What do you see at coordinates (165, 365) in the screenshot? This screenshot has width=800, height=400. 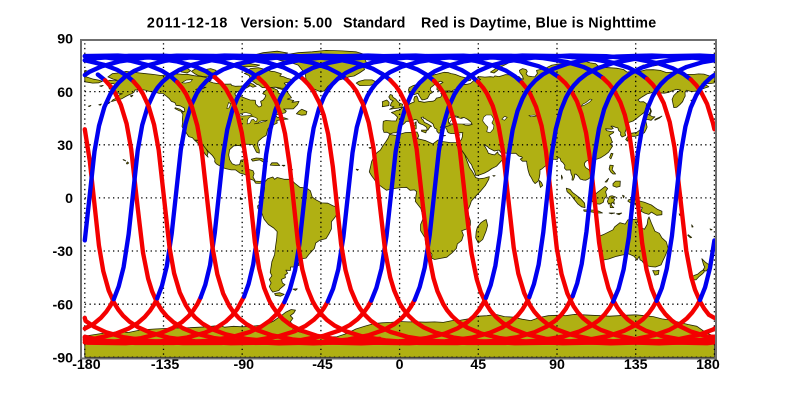 I see `svg-text: -135` at bounding box center [165, 365].